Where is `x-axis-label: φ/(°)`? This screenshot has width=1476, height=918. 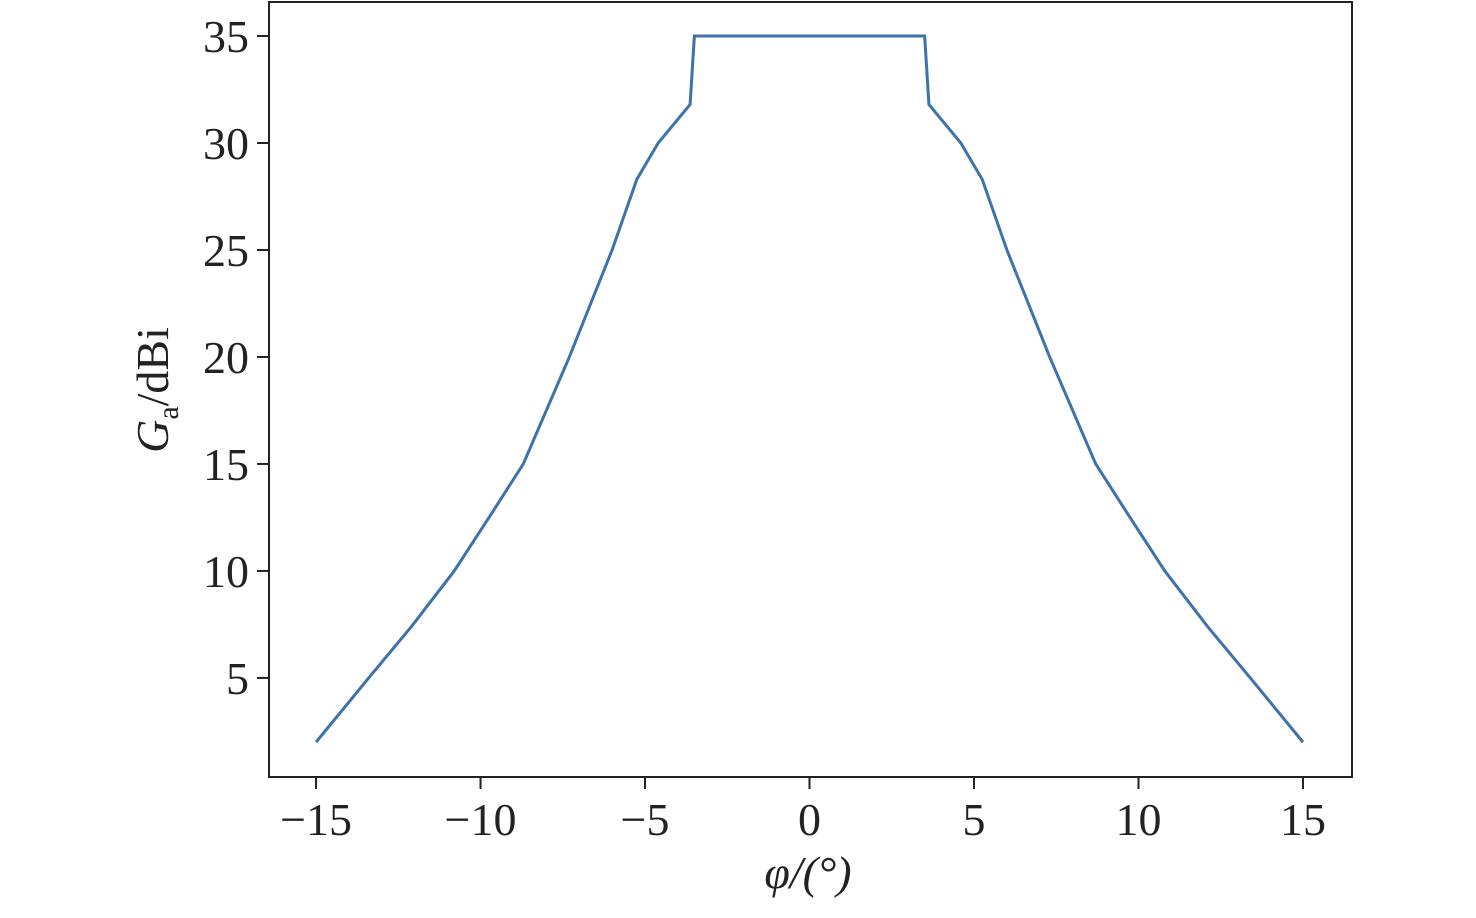
x-axis-label: φ/(°) is located at coordinates (807, 872).